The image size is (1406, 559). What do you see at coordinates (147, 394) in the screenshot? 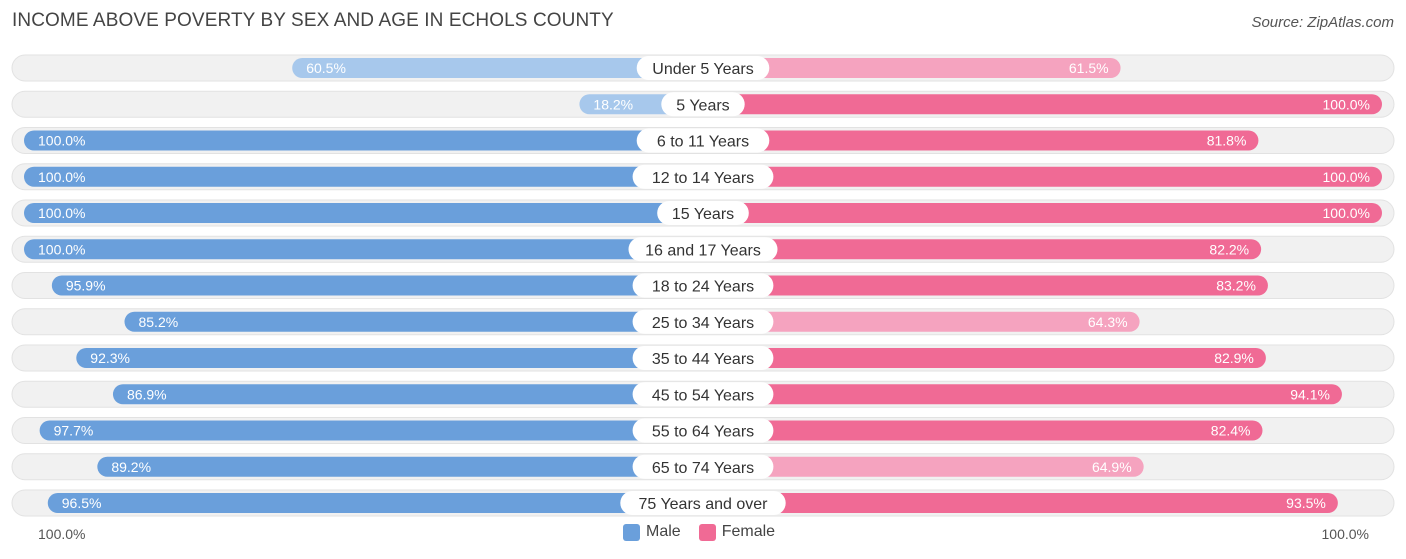
I see `male-value-label: 86.9%` at bounding box center [147, 394].